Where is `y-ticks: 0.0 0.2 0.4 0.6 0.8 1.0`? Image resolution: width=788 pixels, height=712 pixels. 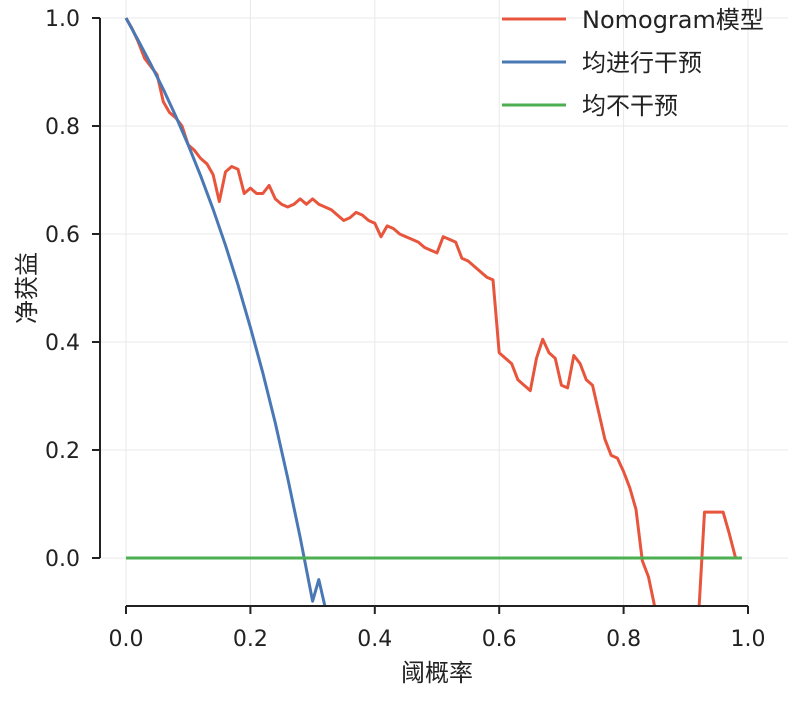 y-ticks: 0.0 0.2 0.4 0.6 0.8 1.0 is located at coordinates (72, 289).